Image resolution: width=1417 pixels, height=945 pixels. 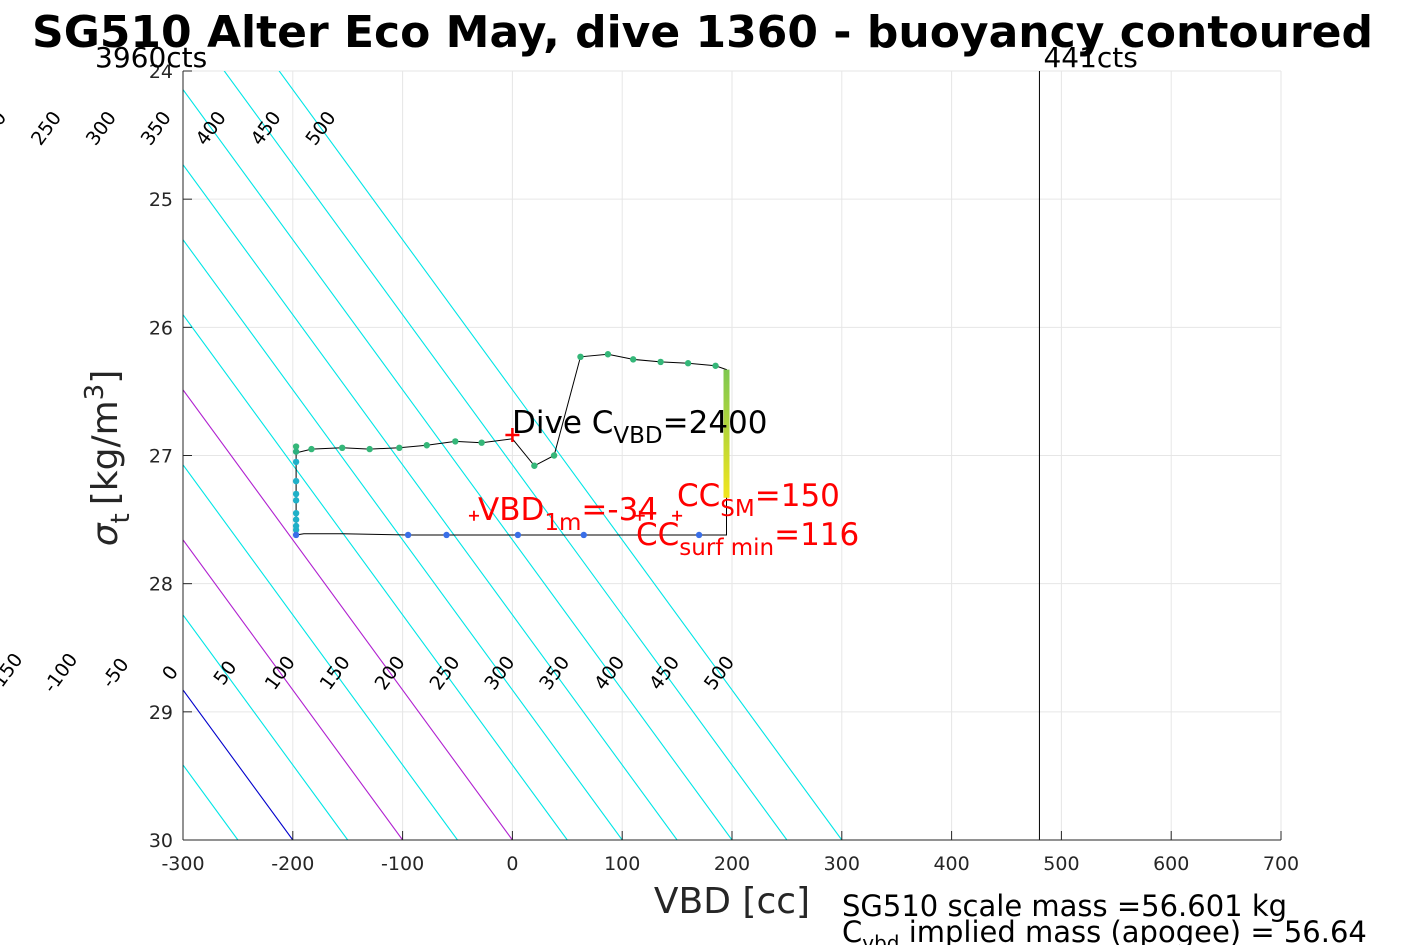 What do you see at coordinates (60, 673) in the screenshot?
I see `contour-label: -100` at bounding box center [60, 673].